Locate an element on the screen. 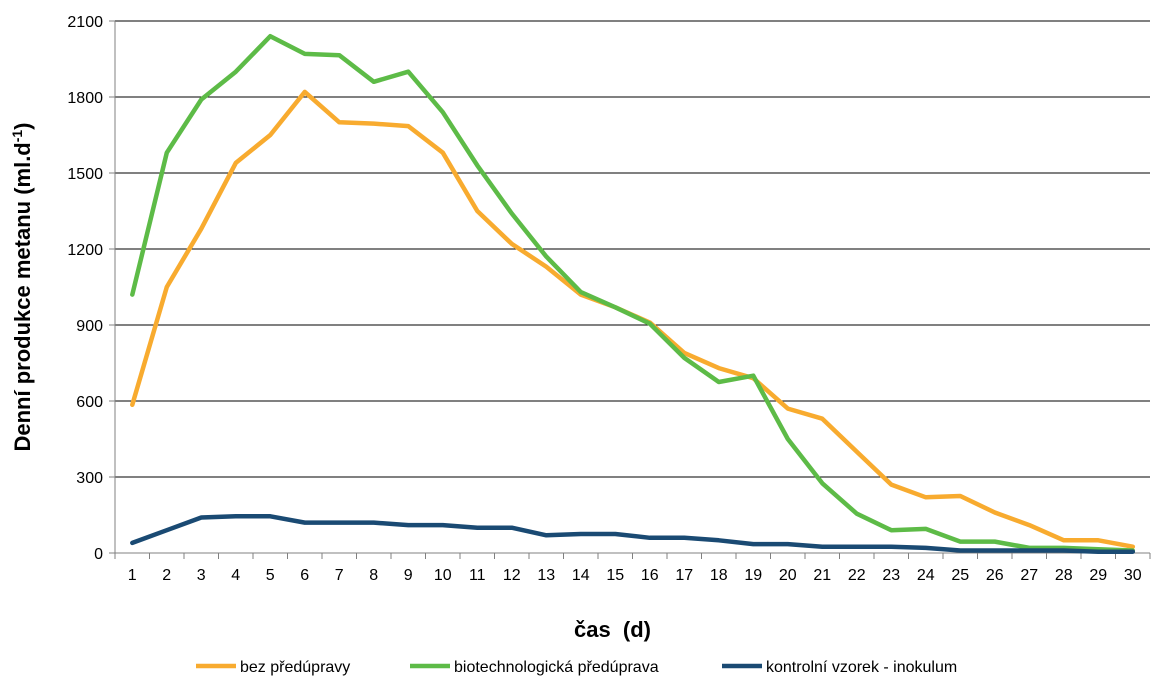 The image size is (1155, 686). x-tick-label: 5 is located at coordinates (270, 575).